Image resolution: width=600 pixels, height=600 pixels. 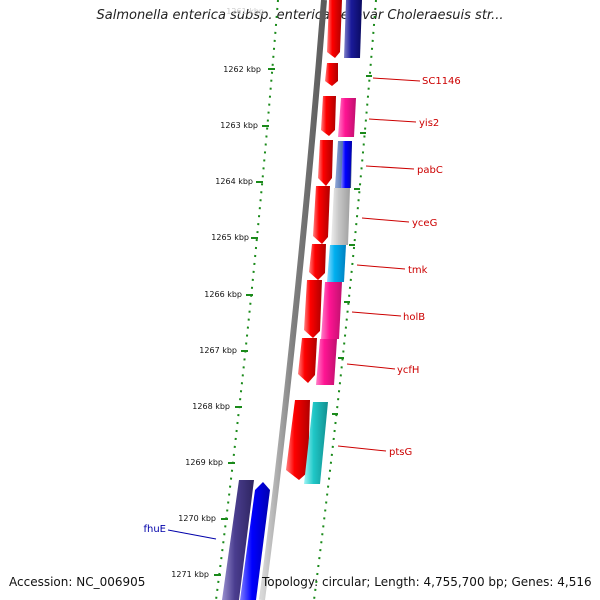 I want to click on gene-label-tmk: tmk, so click(x=418, y=270).